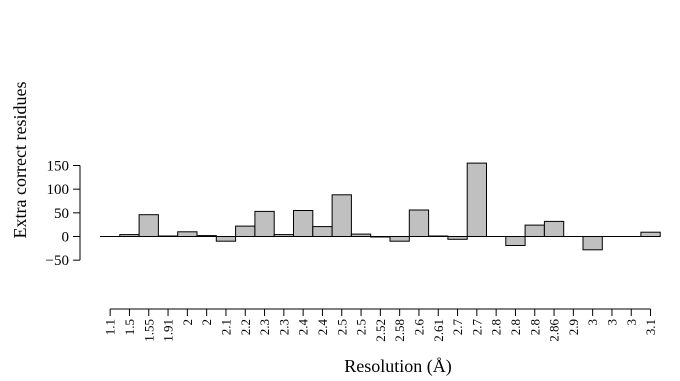  Describe the element at coordinates (398, 366) in the screenshot. I see `x-axis-label: Resolution (Å)` at that location.